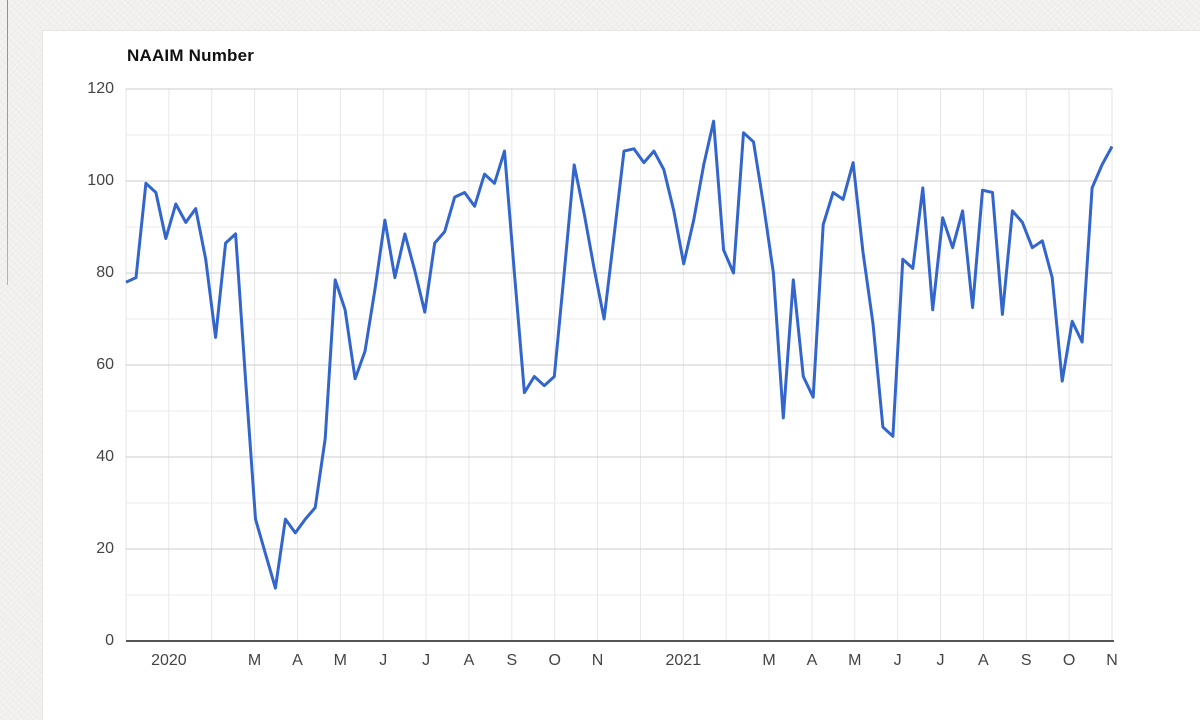 The width and height of the screenshot is (1200, 720). Describe the element at coordinates (105, 272) in the screenshot. I see `y-axis-label: 80` at that location.